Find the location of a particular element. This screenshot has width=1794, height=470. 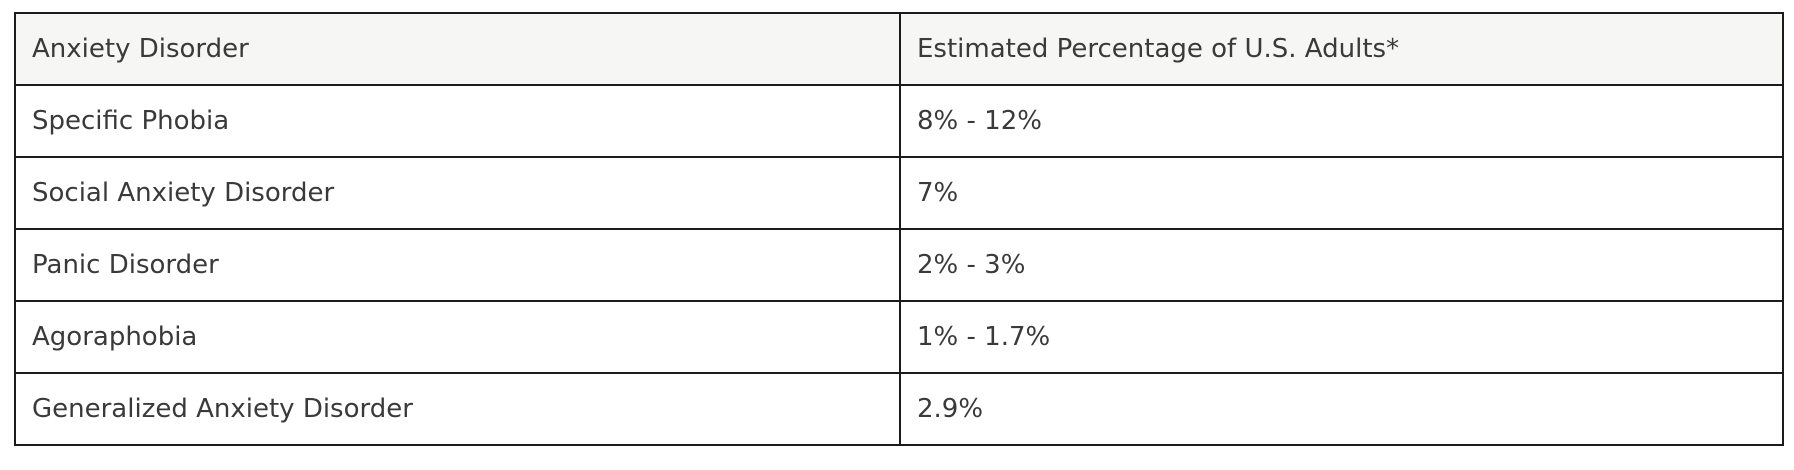

disorder-cell: Specific Phobia is located at coordinates (457, 121).